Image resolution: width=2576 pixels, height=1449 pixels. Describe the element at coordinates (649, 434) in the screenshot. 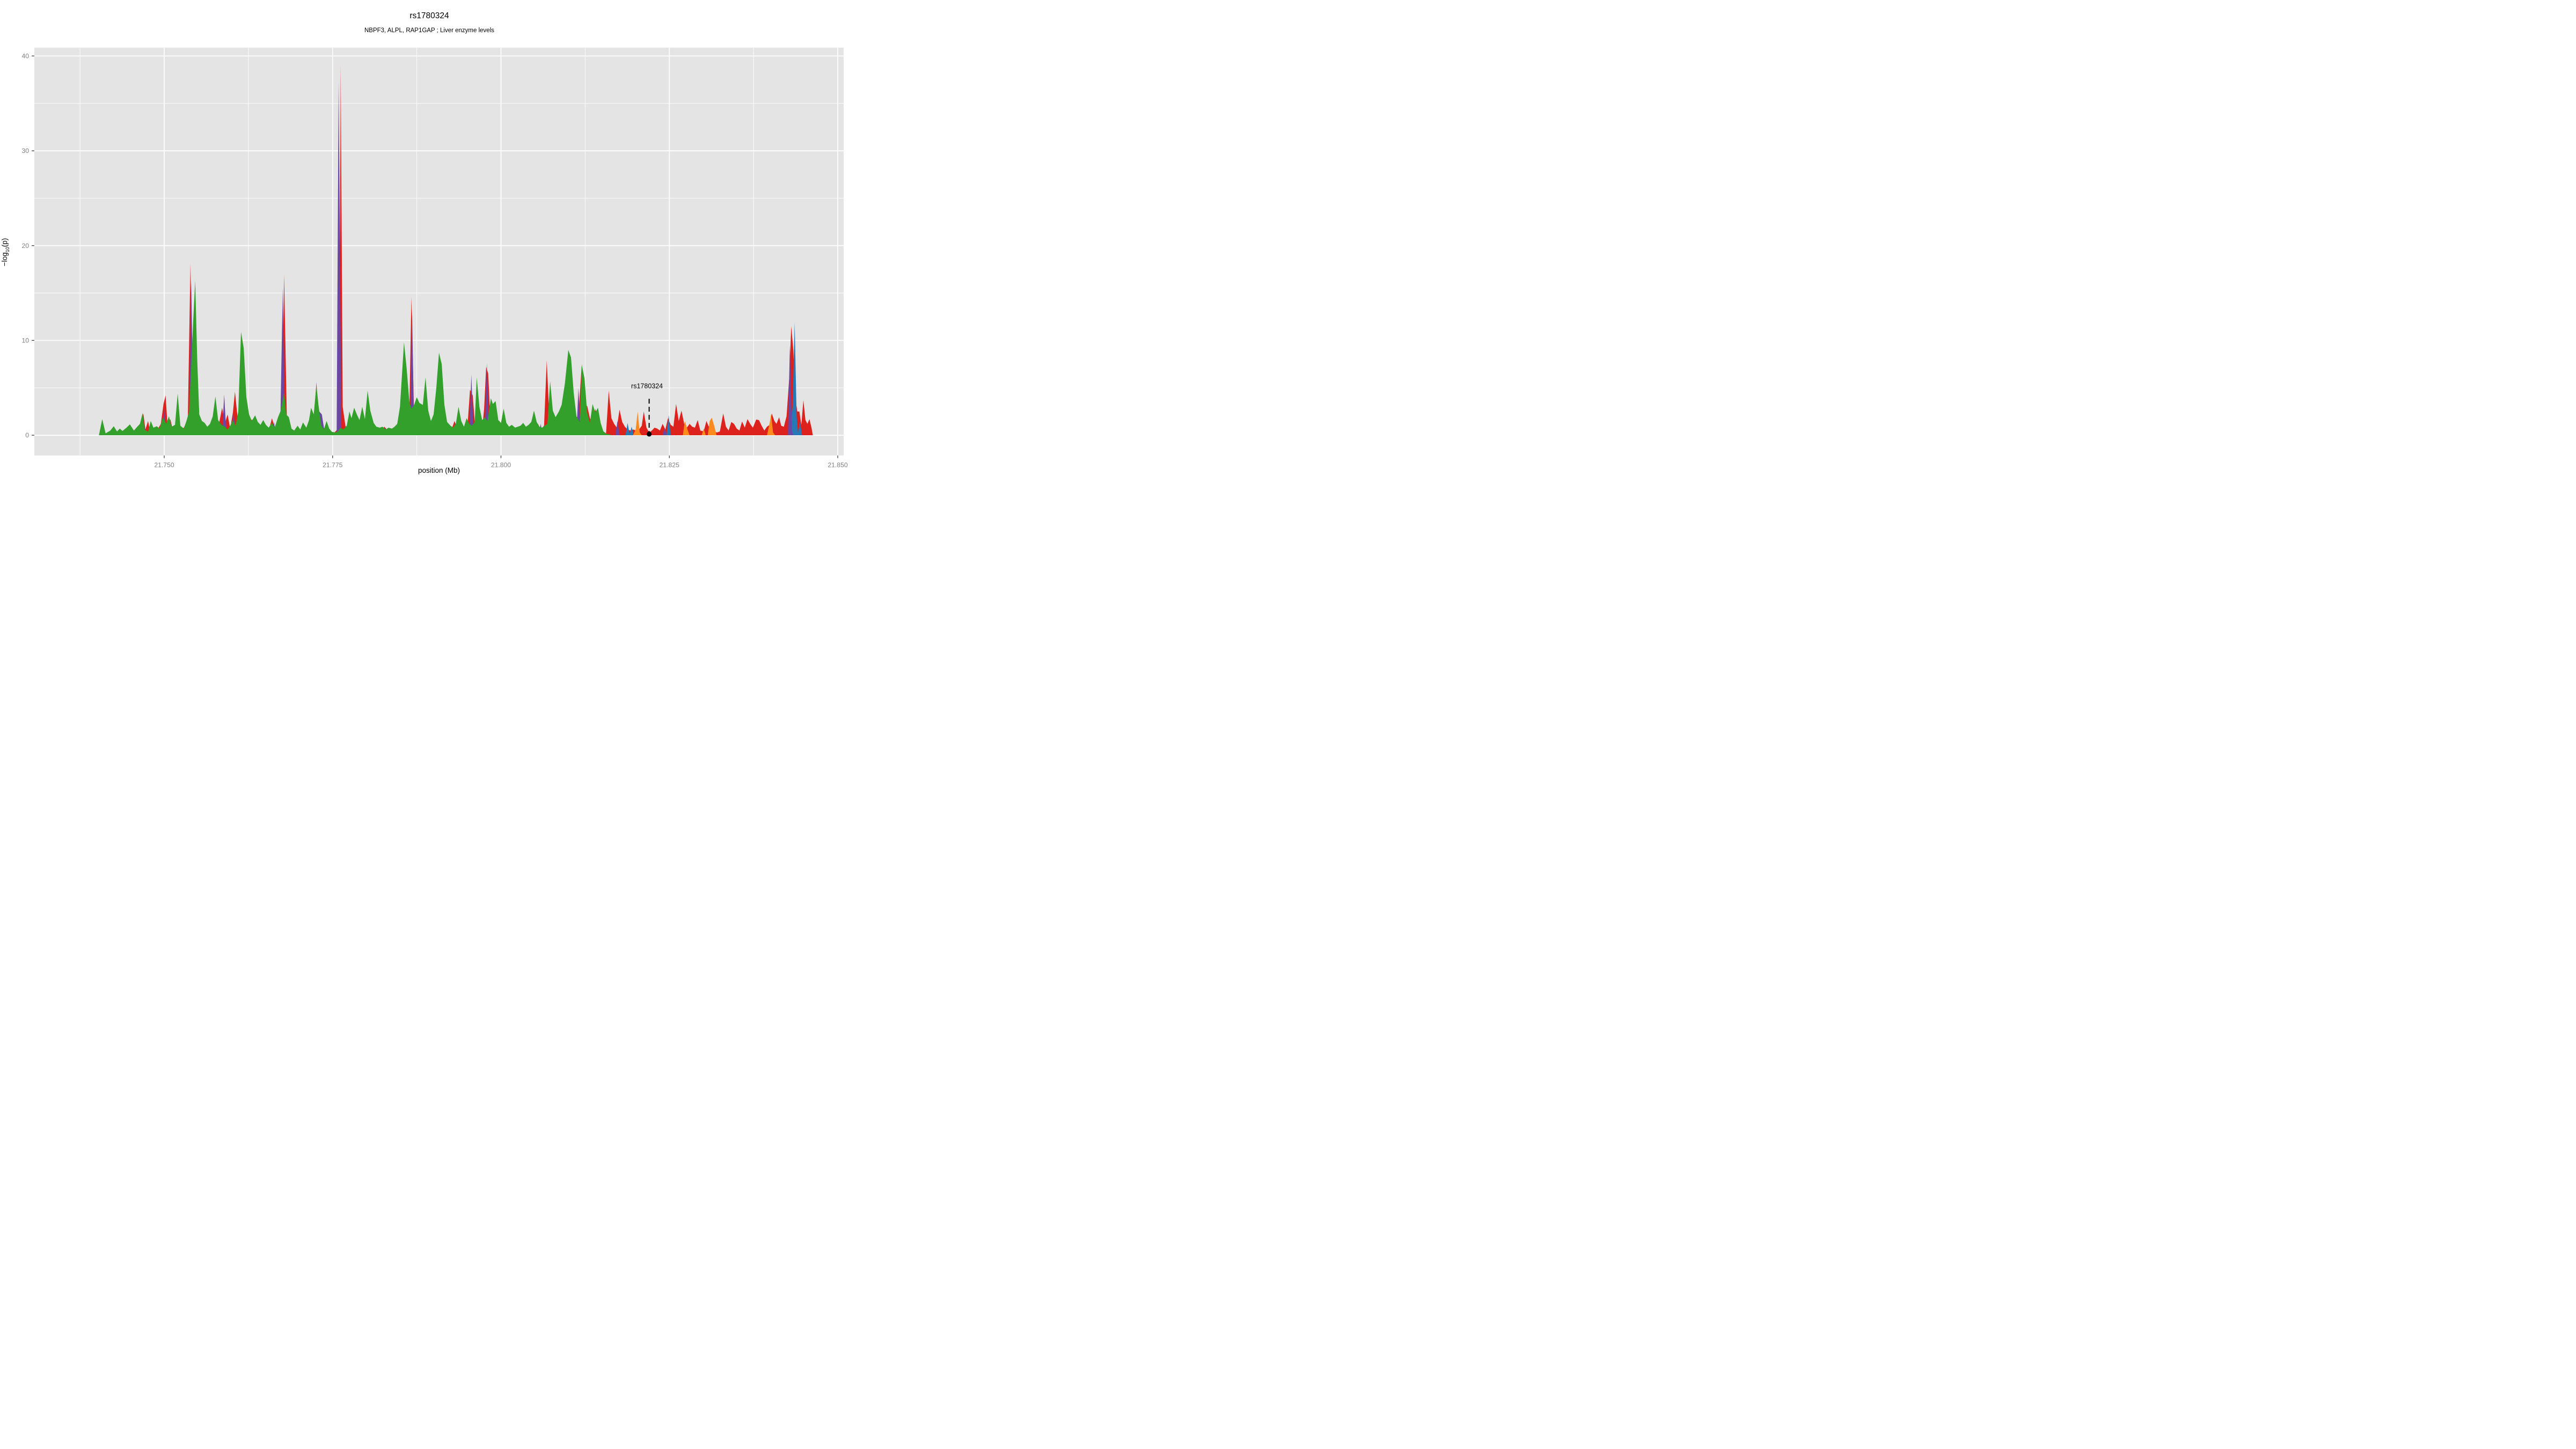

I see `annotation-dot` at that location.